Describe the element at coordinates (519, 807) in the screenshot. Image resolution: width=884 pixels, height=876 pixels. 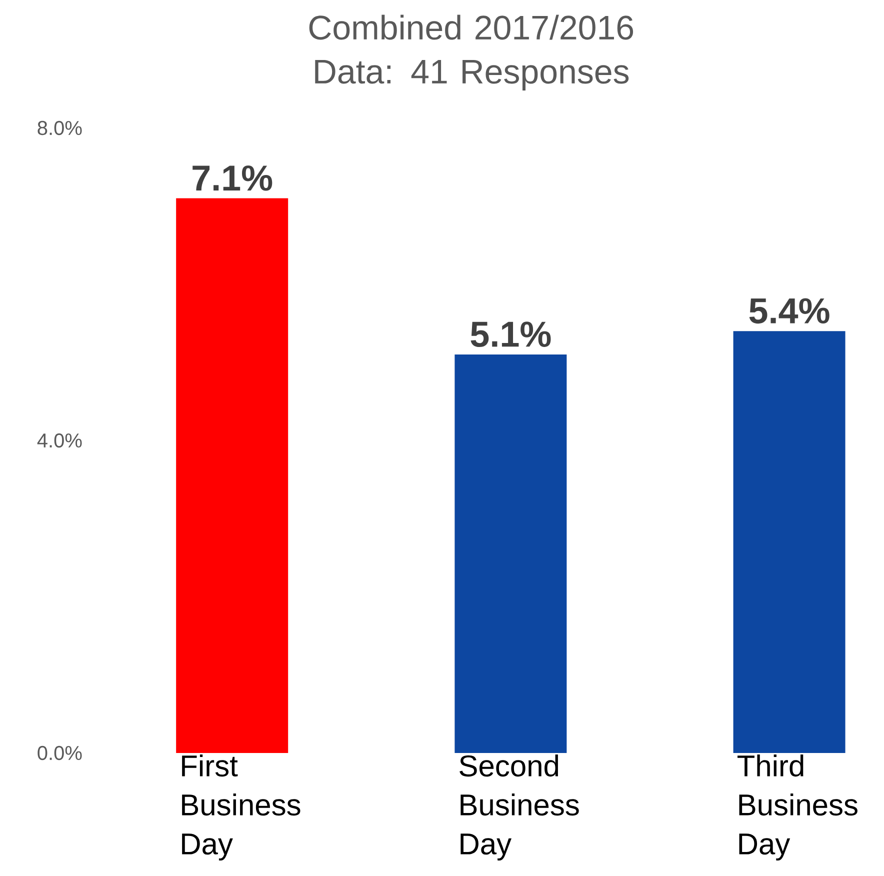
I see `x-tick-label: Second Business Day` at that location.